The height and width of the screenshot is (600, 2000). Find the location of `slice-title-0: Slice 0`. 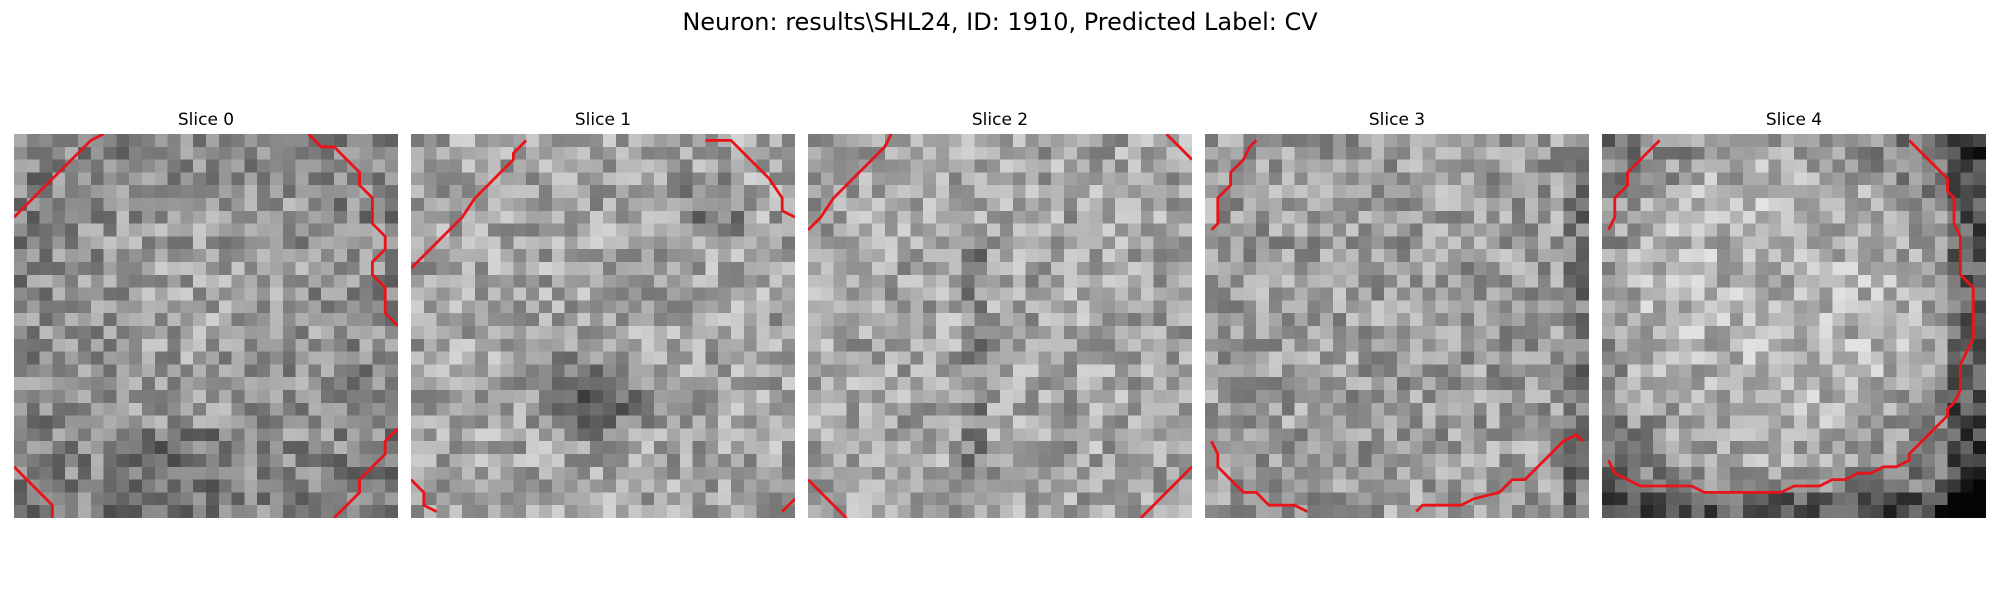

slice-title-0: Slice 0 is located at coordinates (206, 120).